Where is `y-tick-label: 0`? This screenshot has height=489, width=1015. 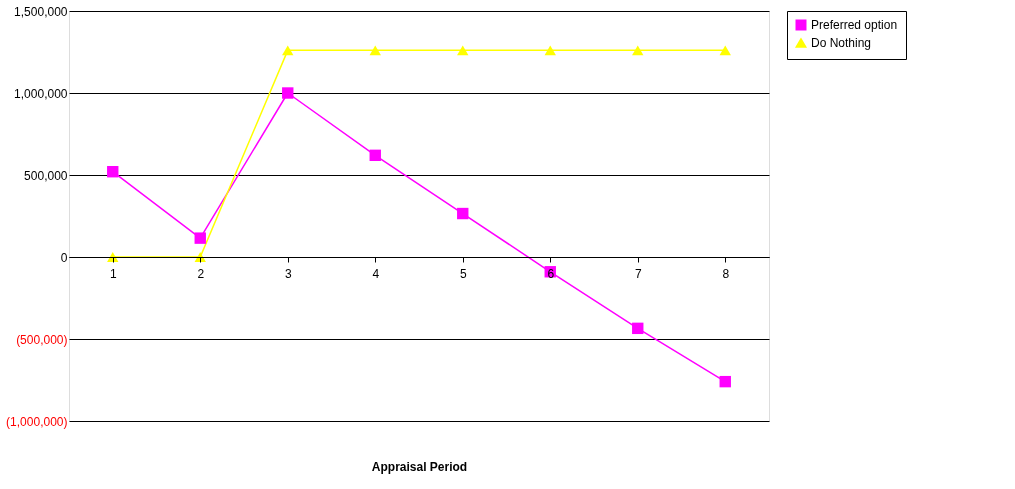
y-tick-label: 0 is located at coordinates (64, 257).